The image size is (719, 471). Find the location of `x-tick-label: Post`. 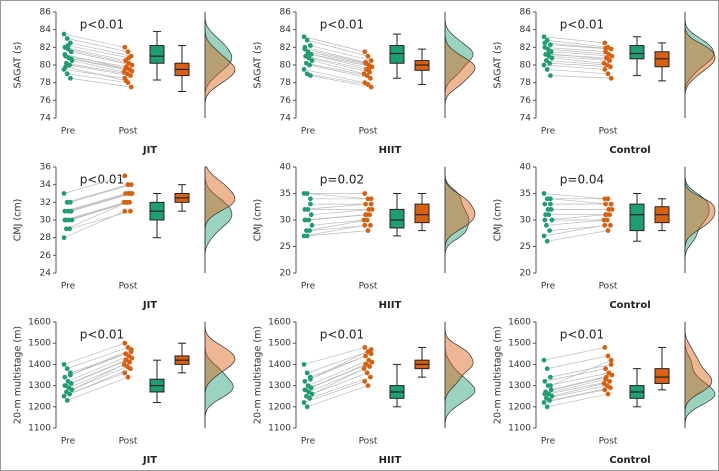

x-tick-label: Post is located at coordinates (368, 132).